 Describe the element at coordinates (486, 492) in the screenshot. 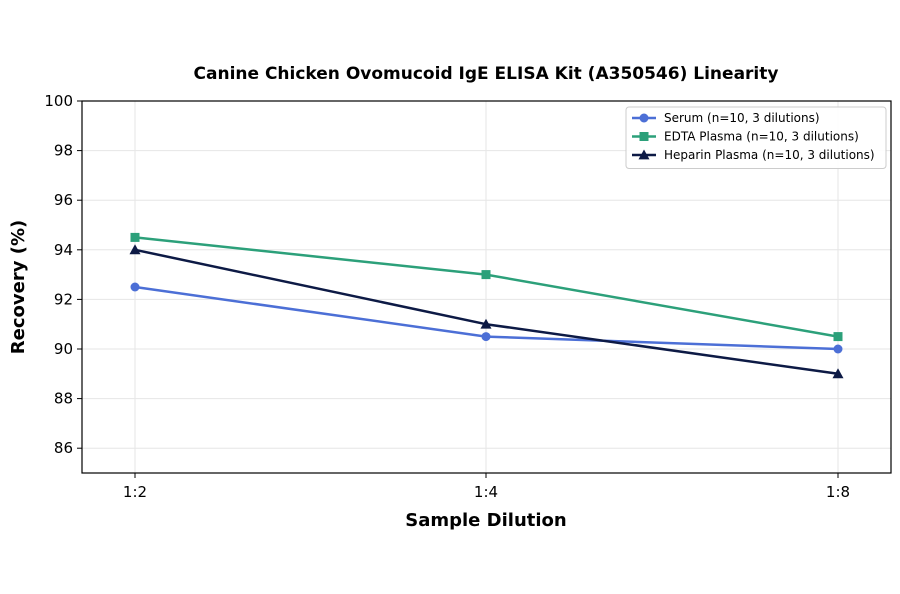

I see `x-tick-label: 1:4` at that location.